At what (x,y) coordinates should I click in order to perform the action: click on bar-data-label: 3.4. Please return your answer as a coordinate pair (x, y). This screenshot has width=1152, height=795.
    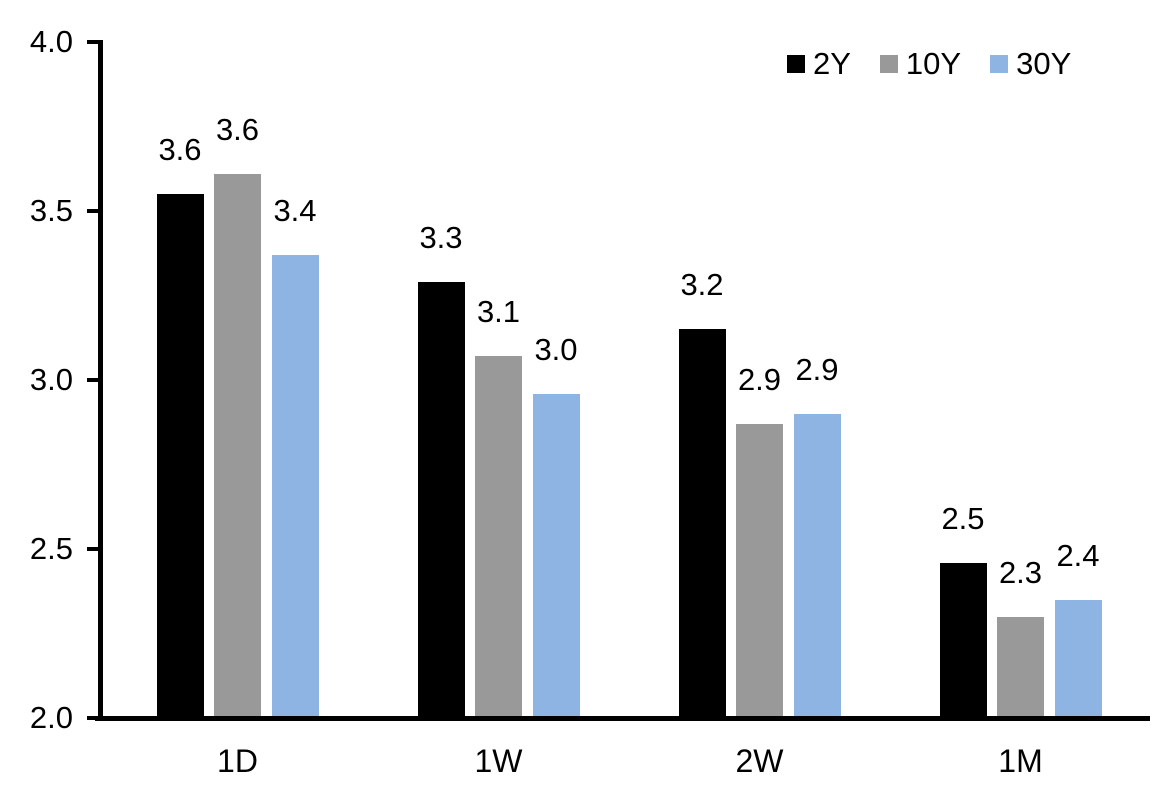
    Looking at the image, I should click on (295, 210).